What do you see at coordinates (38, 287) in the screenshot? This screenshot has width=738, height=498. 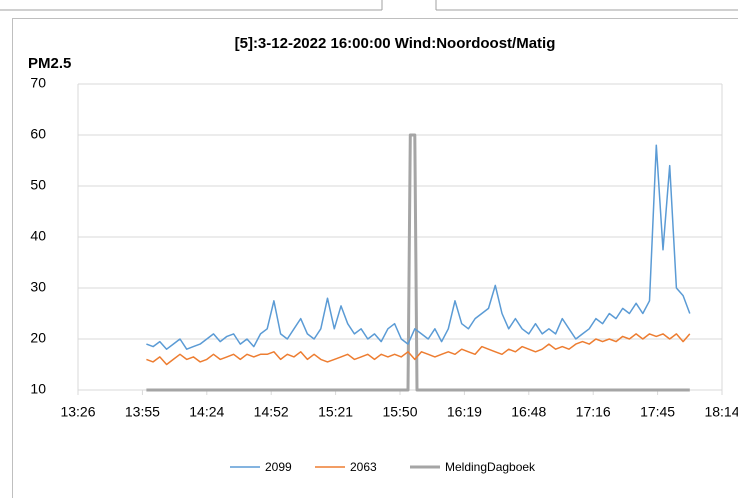 I see `y-tick-label: 30` at bounding box center [38, 287].